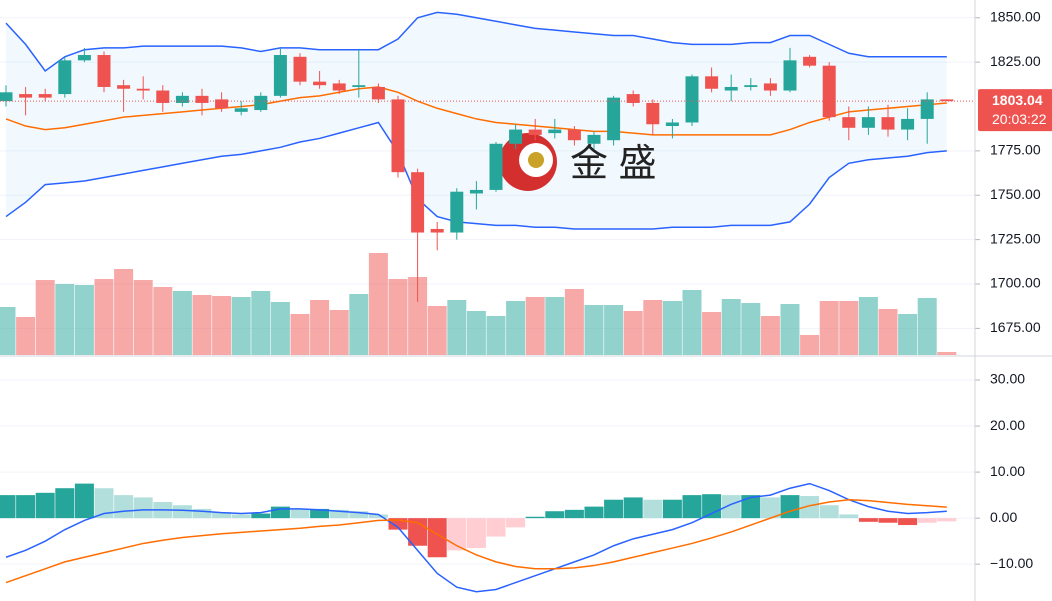  Describe the element at coordinates (1003, 517) in the screenshot. I see `y-tick-label: 0.00` at that location.